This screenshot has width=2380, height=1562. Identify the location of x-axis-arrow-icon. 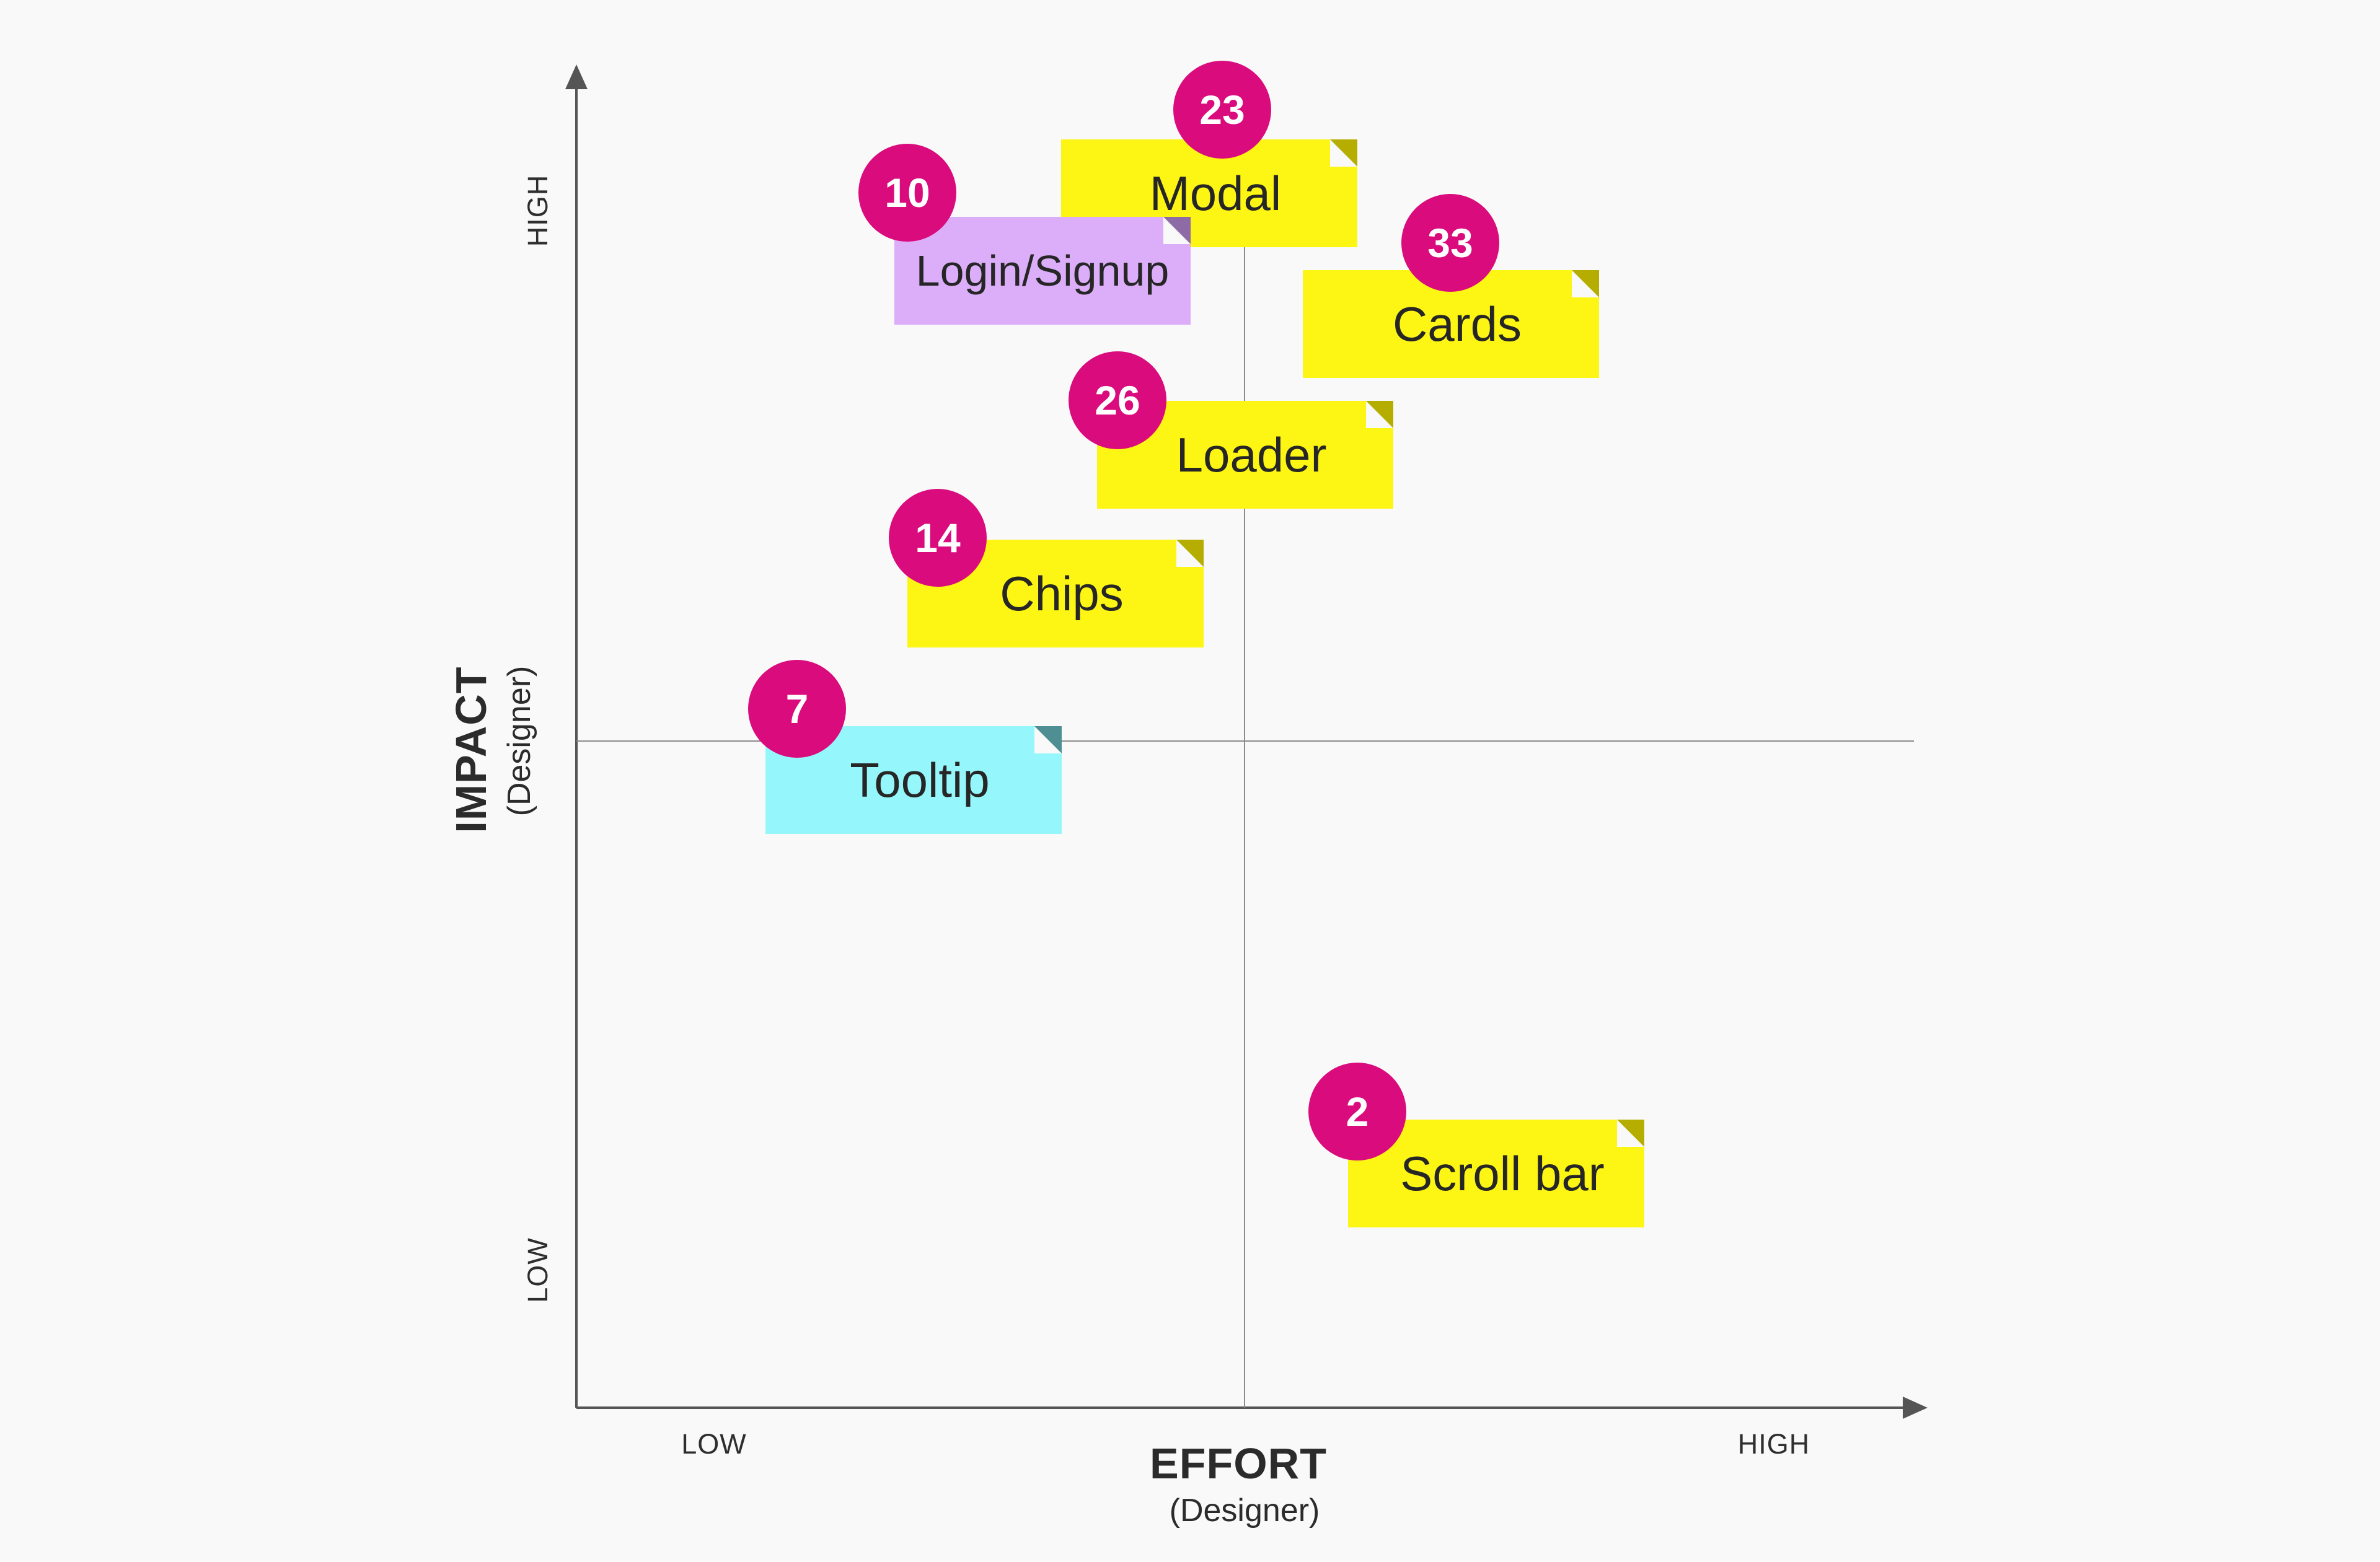
(1915, 1408).